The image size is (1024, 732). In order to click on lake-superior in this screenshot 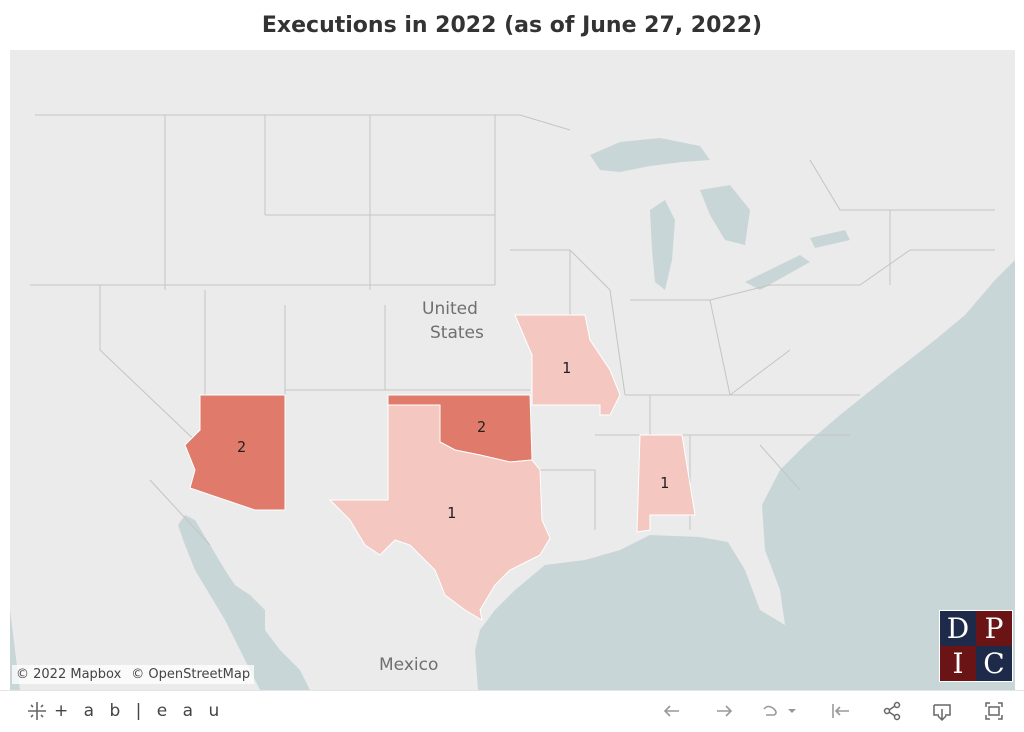, I will do `click(650, 155)`.